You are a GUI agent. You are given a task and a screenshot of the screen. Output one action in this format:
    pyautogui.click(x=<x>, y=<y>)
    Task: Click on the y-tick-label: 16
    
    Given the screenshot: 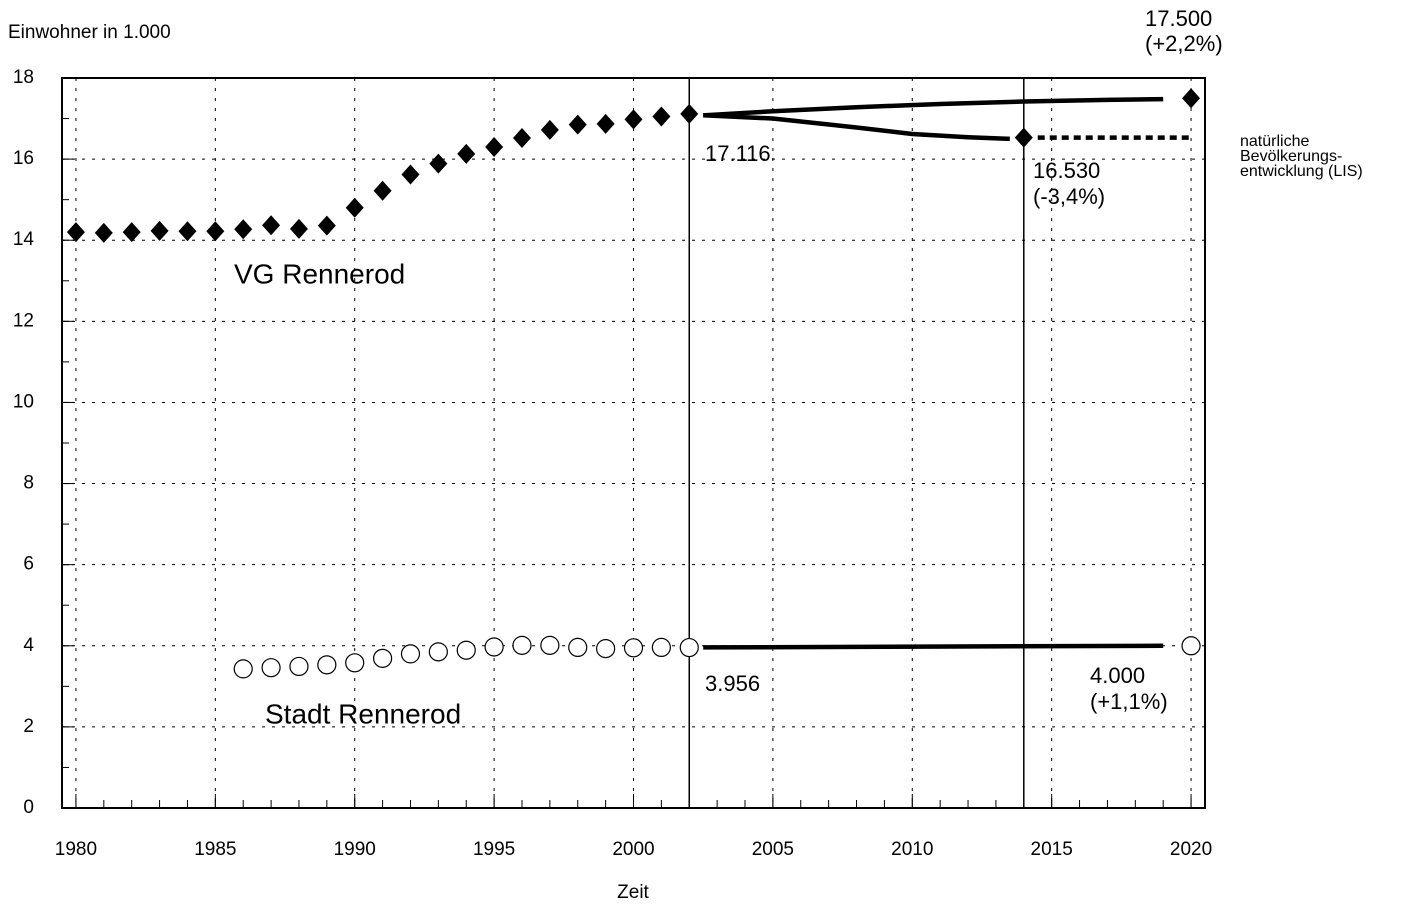 What is the action you would take?
    pyautogui.click(x=23, y=158)
    